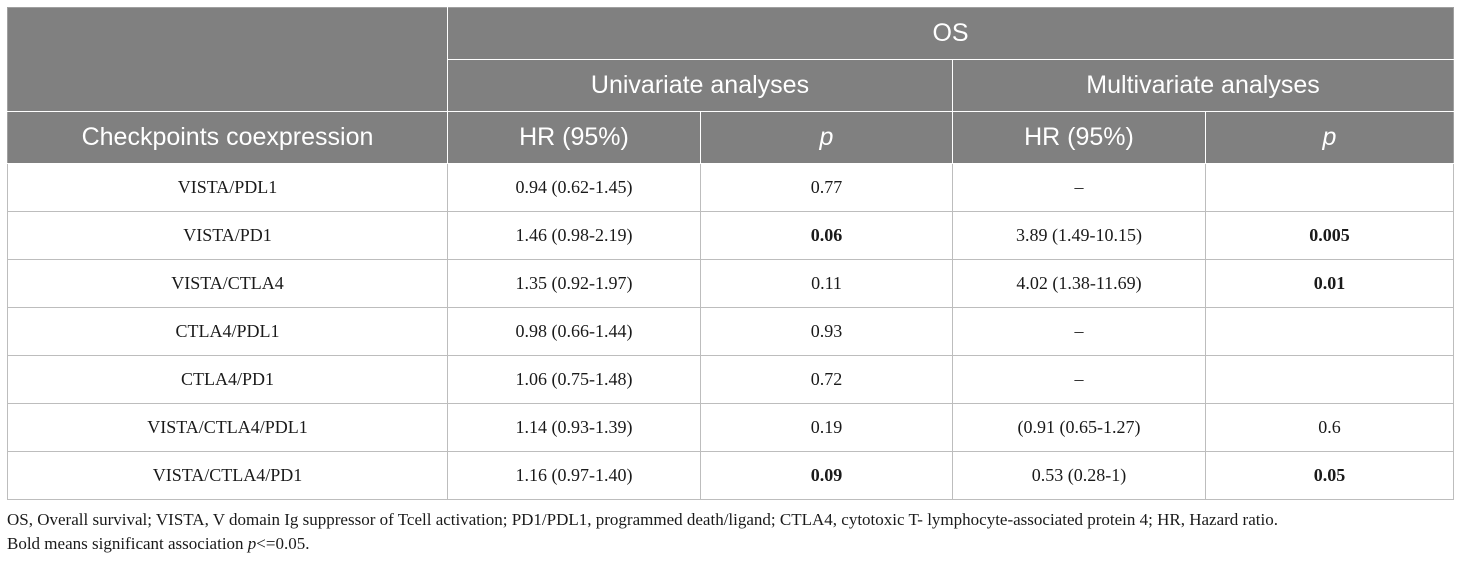 This screenshot has height=564, width=1460. What do you see at coordinates (574, 235) in the screenshot?
I see `uni-hr-cell: 1.46 (0.98-2.19)` at bounding box center [574, 235].